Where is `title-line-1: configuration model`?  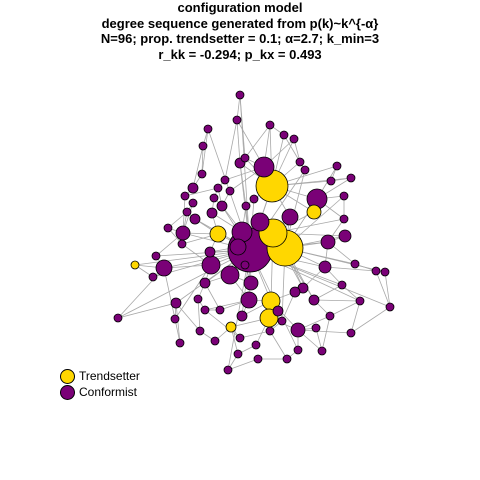
title-line-1: configuration model is located at coordinates (240, 7).